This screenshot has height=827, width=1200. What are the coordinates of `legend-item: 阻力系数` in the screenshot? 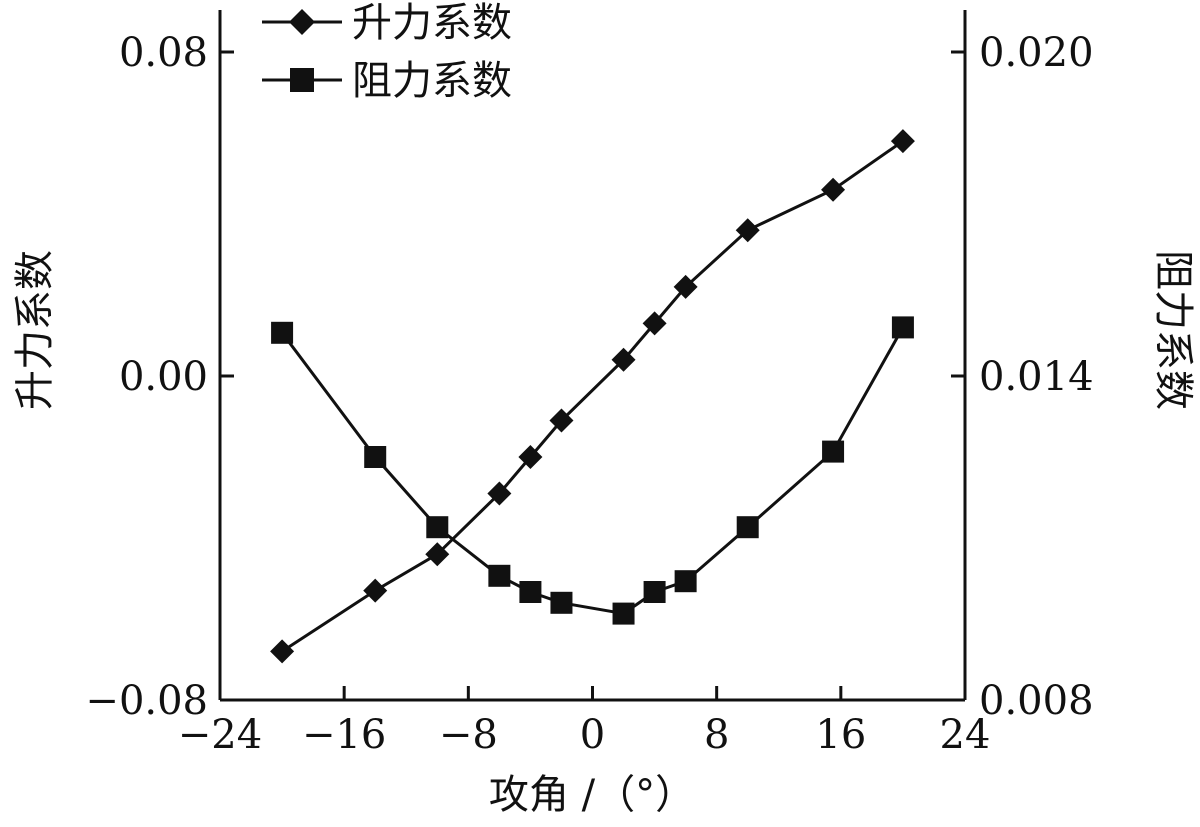 It's located at (387, 81).